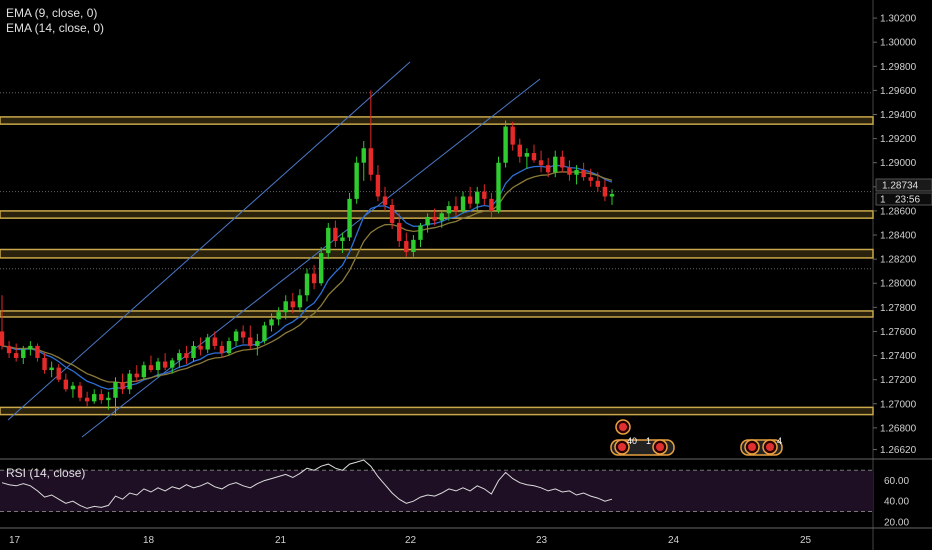  What do you see at coordinates (898, 236) in the screenshot?
I see `price-tick-label: 1.28400` at bounding box center [898, 236].